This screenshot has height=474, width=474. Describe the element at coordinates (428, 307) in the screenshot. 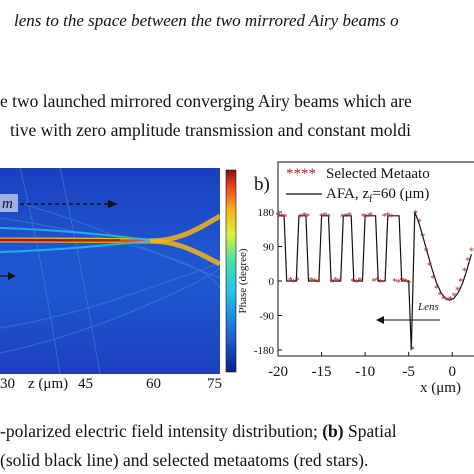

I see `lens-annotation: Lens` at that location.